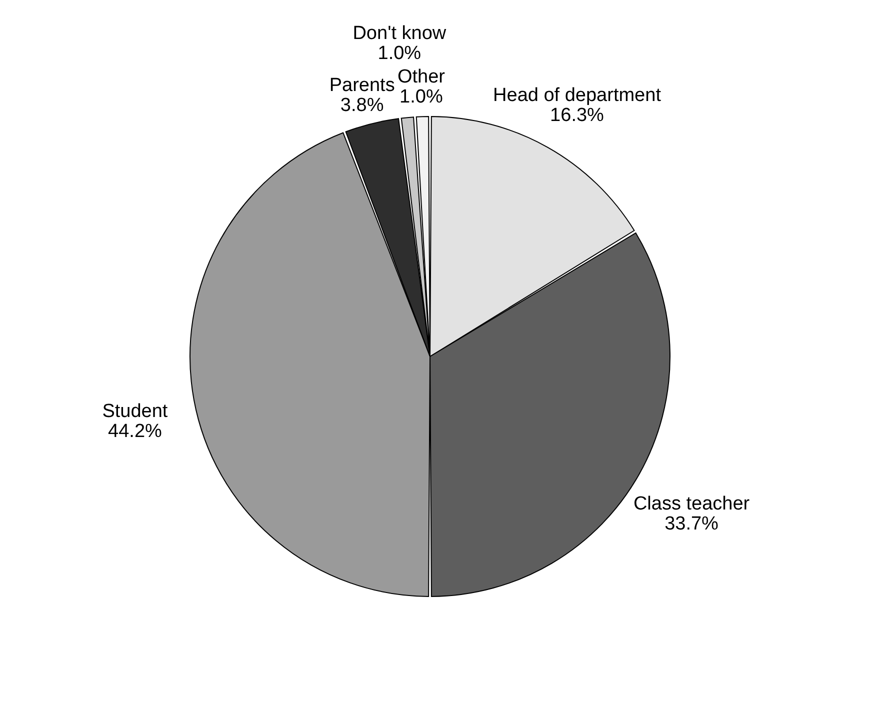 The height and width of the screenshot is (713, 895). I want to click on slice-label: Other, so click(421, 77).